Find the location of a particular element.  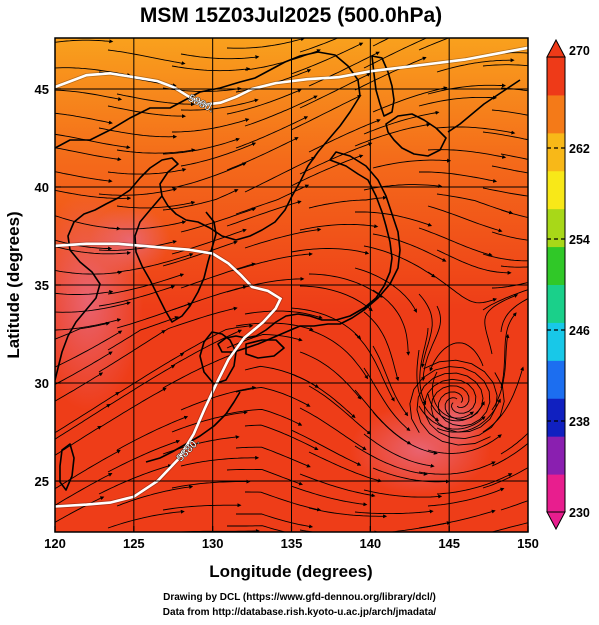

y-tick-label: 25 is located at coordinates (42, 481).